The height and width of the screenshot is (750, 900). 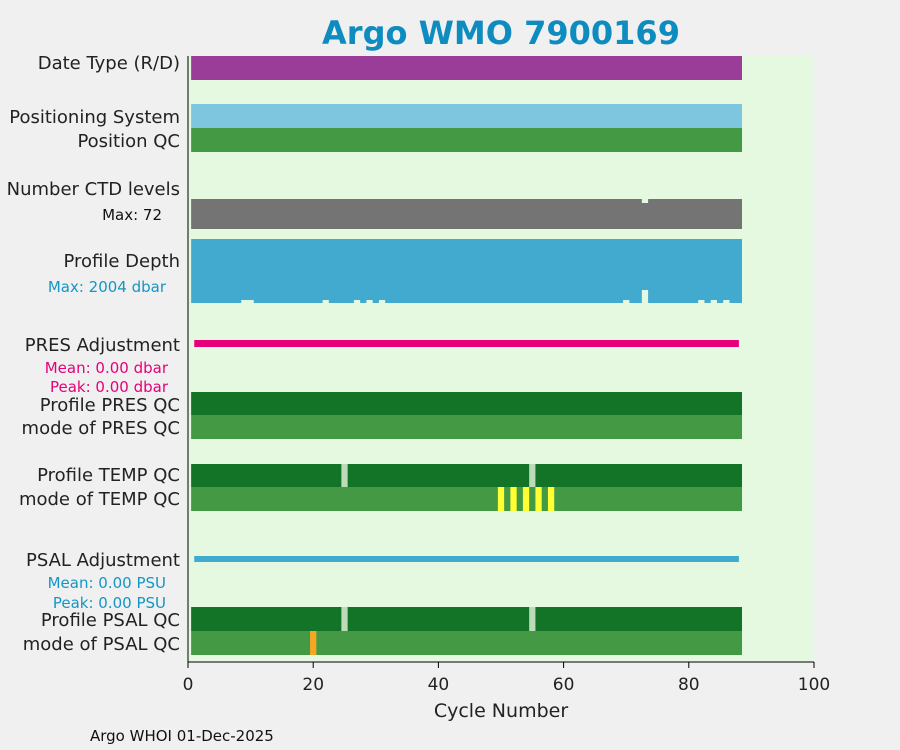 I want to click on bar-profile-pres-qc, so click(x=467, y=403).